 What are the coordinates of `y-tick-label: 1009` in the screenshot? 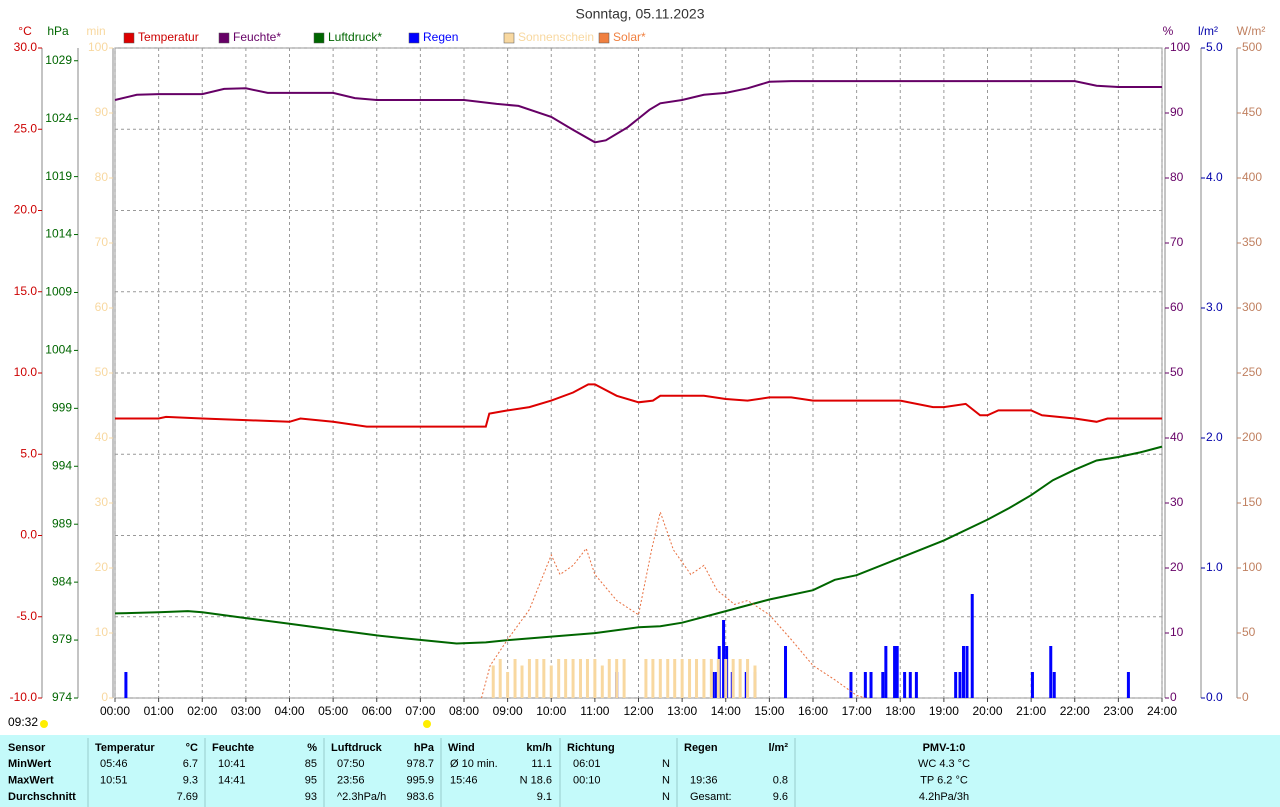 It's located at (58, 292).